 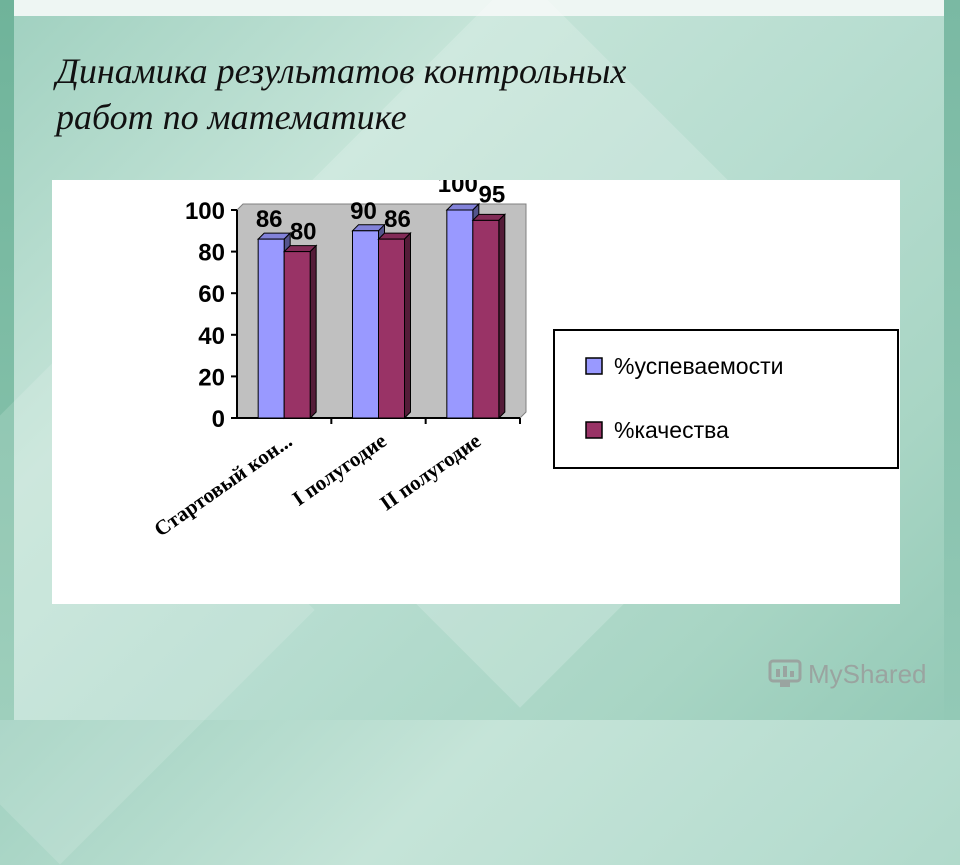 I want to click on watermark: MyShared, so click(x=847, y=674).